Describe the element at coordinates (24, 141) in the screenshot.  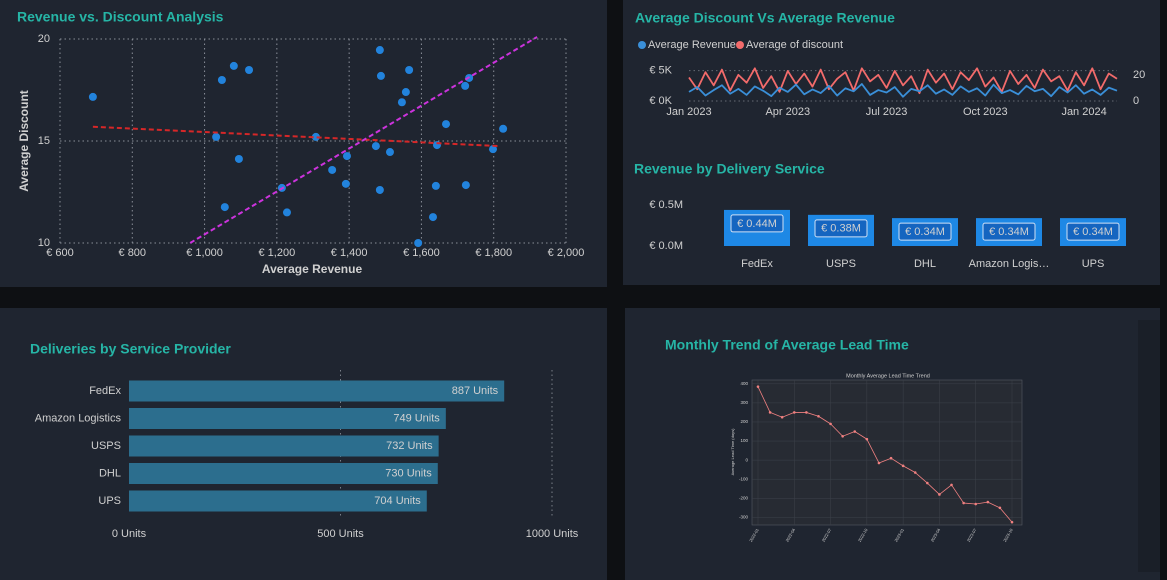
I see `y-axis-label: Average Discount` at that location.